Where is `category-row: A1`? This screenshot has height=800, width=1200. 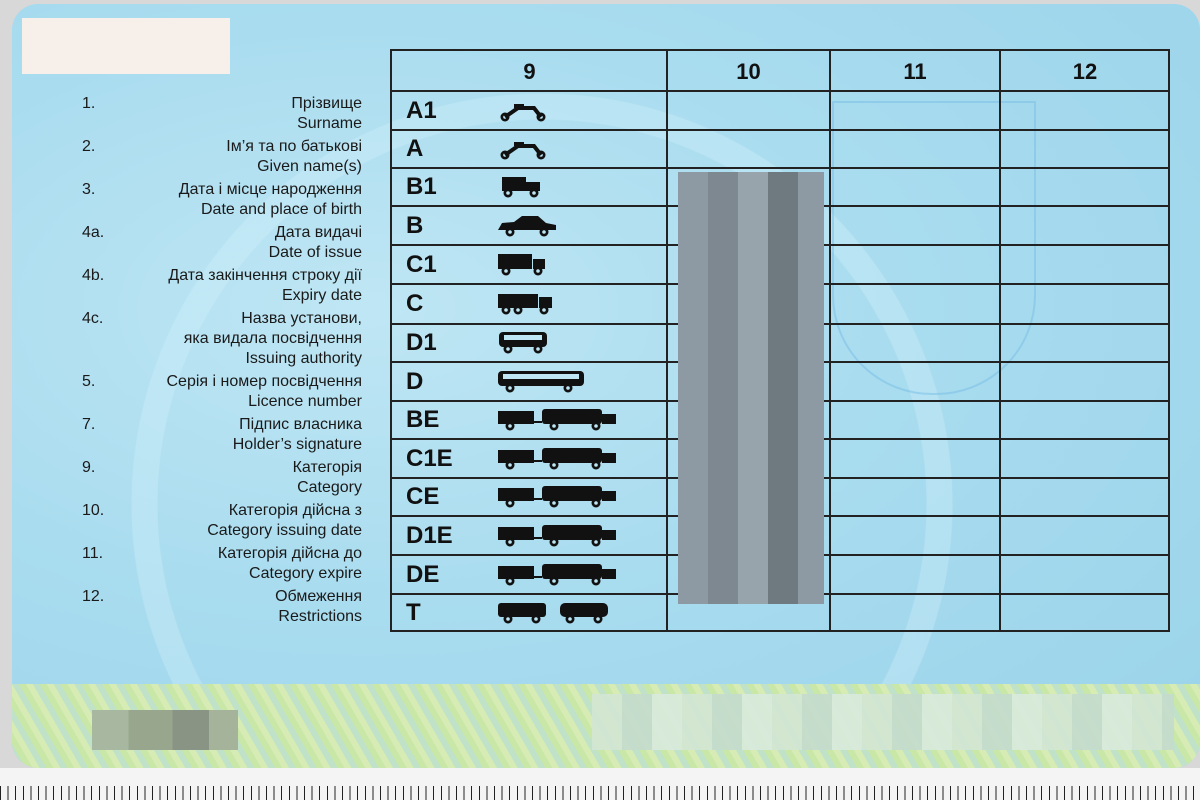
category-row: A1 is located at coordinates (530, 110).